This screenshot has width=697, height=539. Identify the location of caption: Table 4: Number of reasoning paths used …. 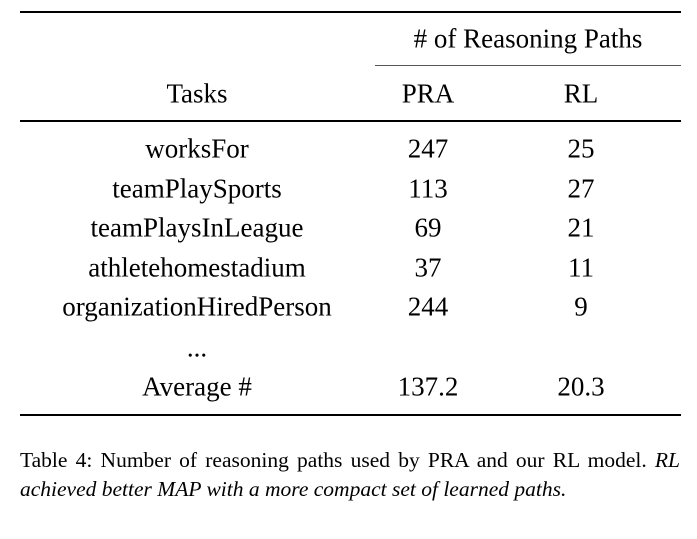
(350, 474).